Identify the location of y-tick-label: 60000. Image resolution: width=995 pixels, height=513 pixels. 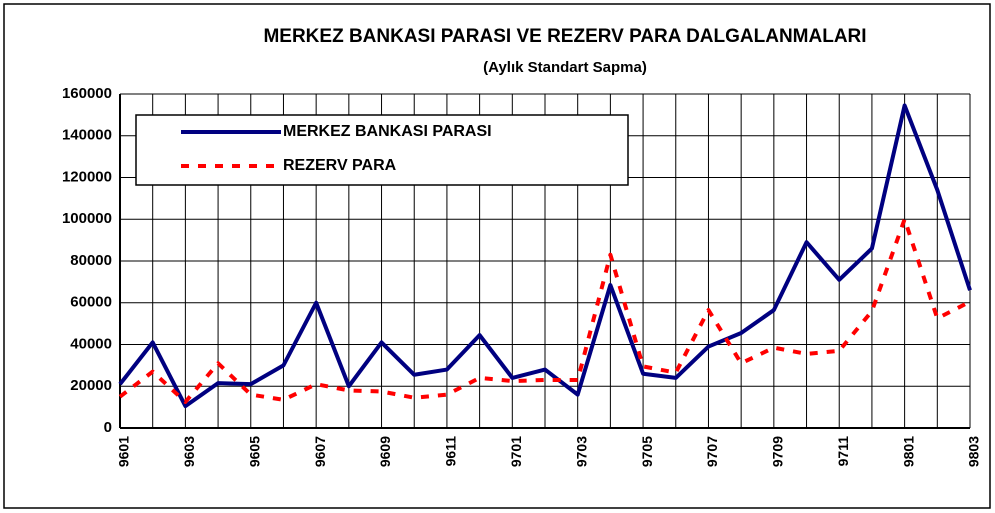
(91, 302).